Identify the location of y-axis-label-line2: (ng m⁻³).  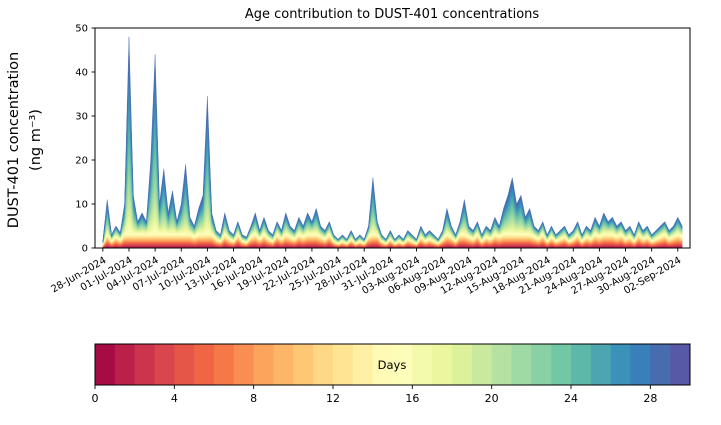
(36, 140).